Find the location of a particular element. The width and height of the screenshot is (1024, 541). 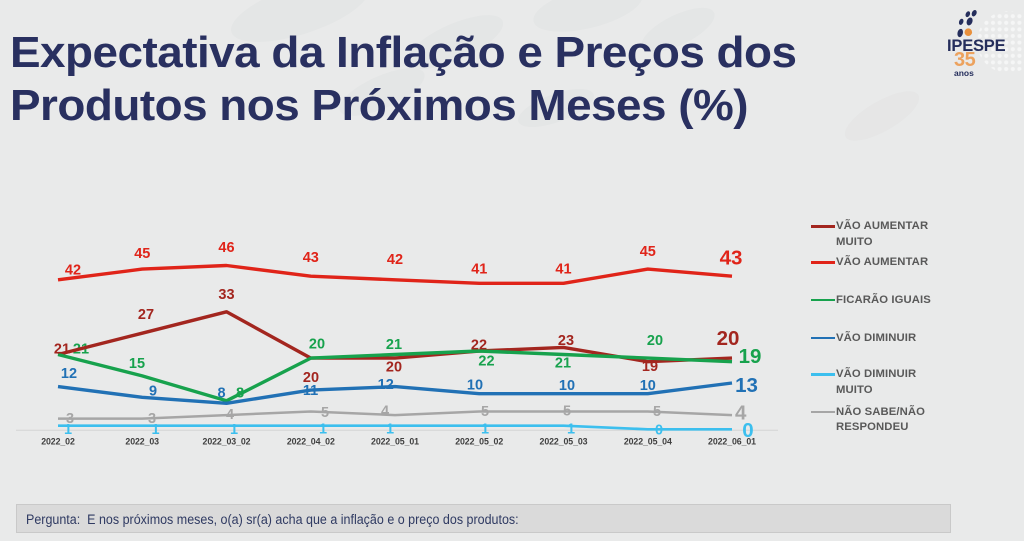

svg-text: 2022_03 is located at coordinates (142, 442).